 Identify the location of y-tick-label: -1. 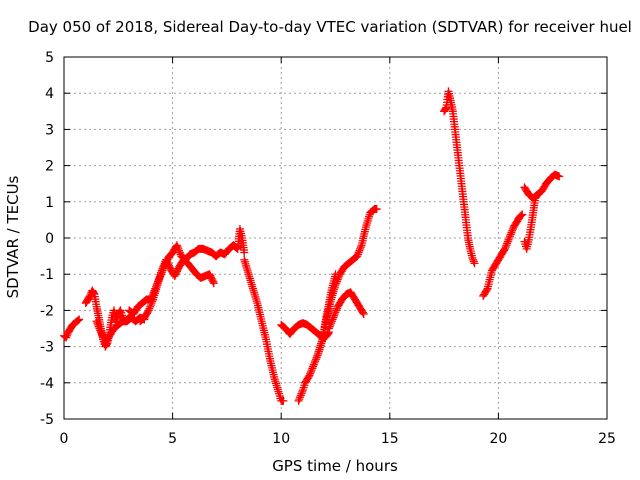
(47, 275).